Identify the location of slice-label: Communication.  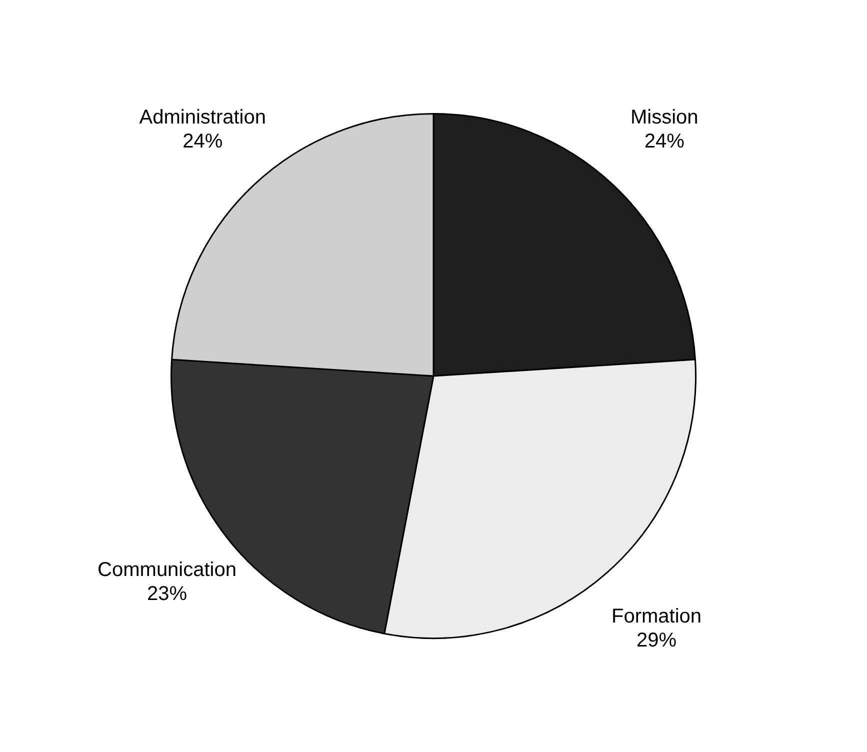
(167, 570).